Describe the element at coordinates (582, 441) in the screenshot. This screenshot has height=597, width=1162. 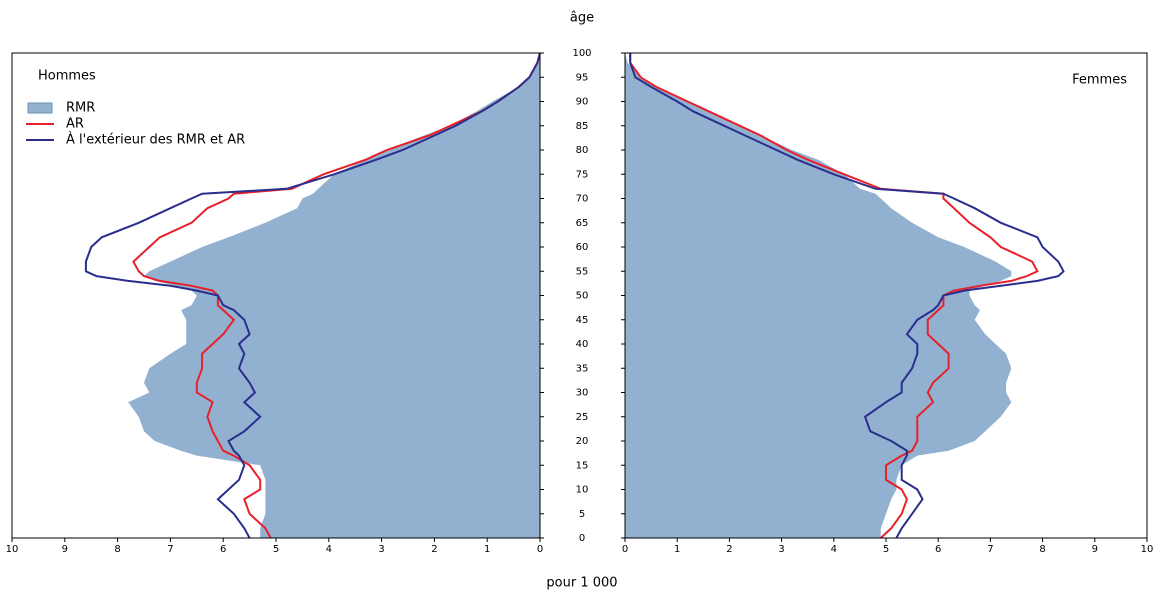
I see `age-tick-label: 20` at that location.